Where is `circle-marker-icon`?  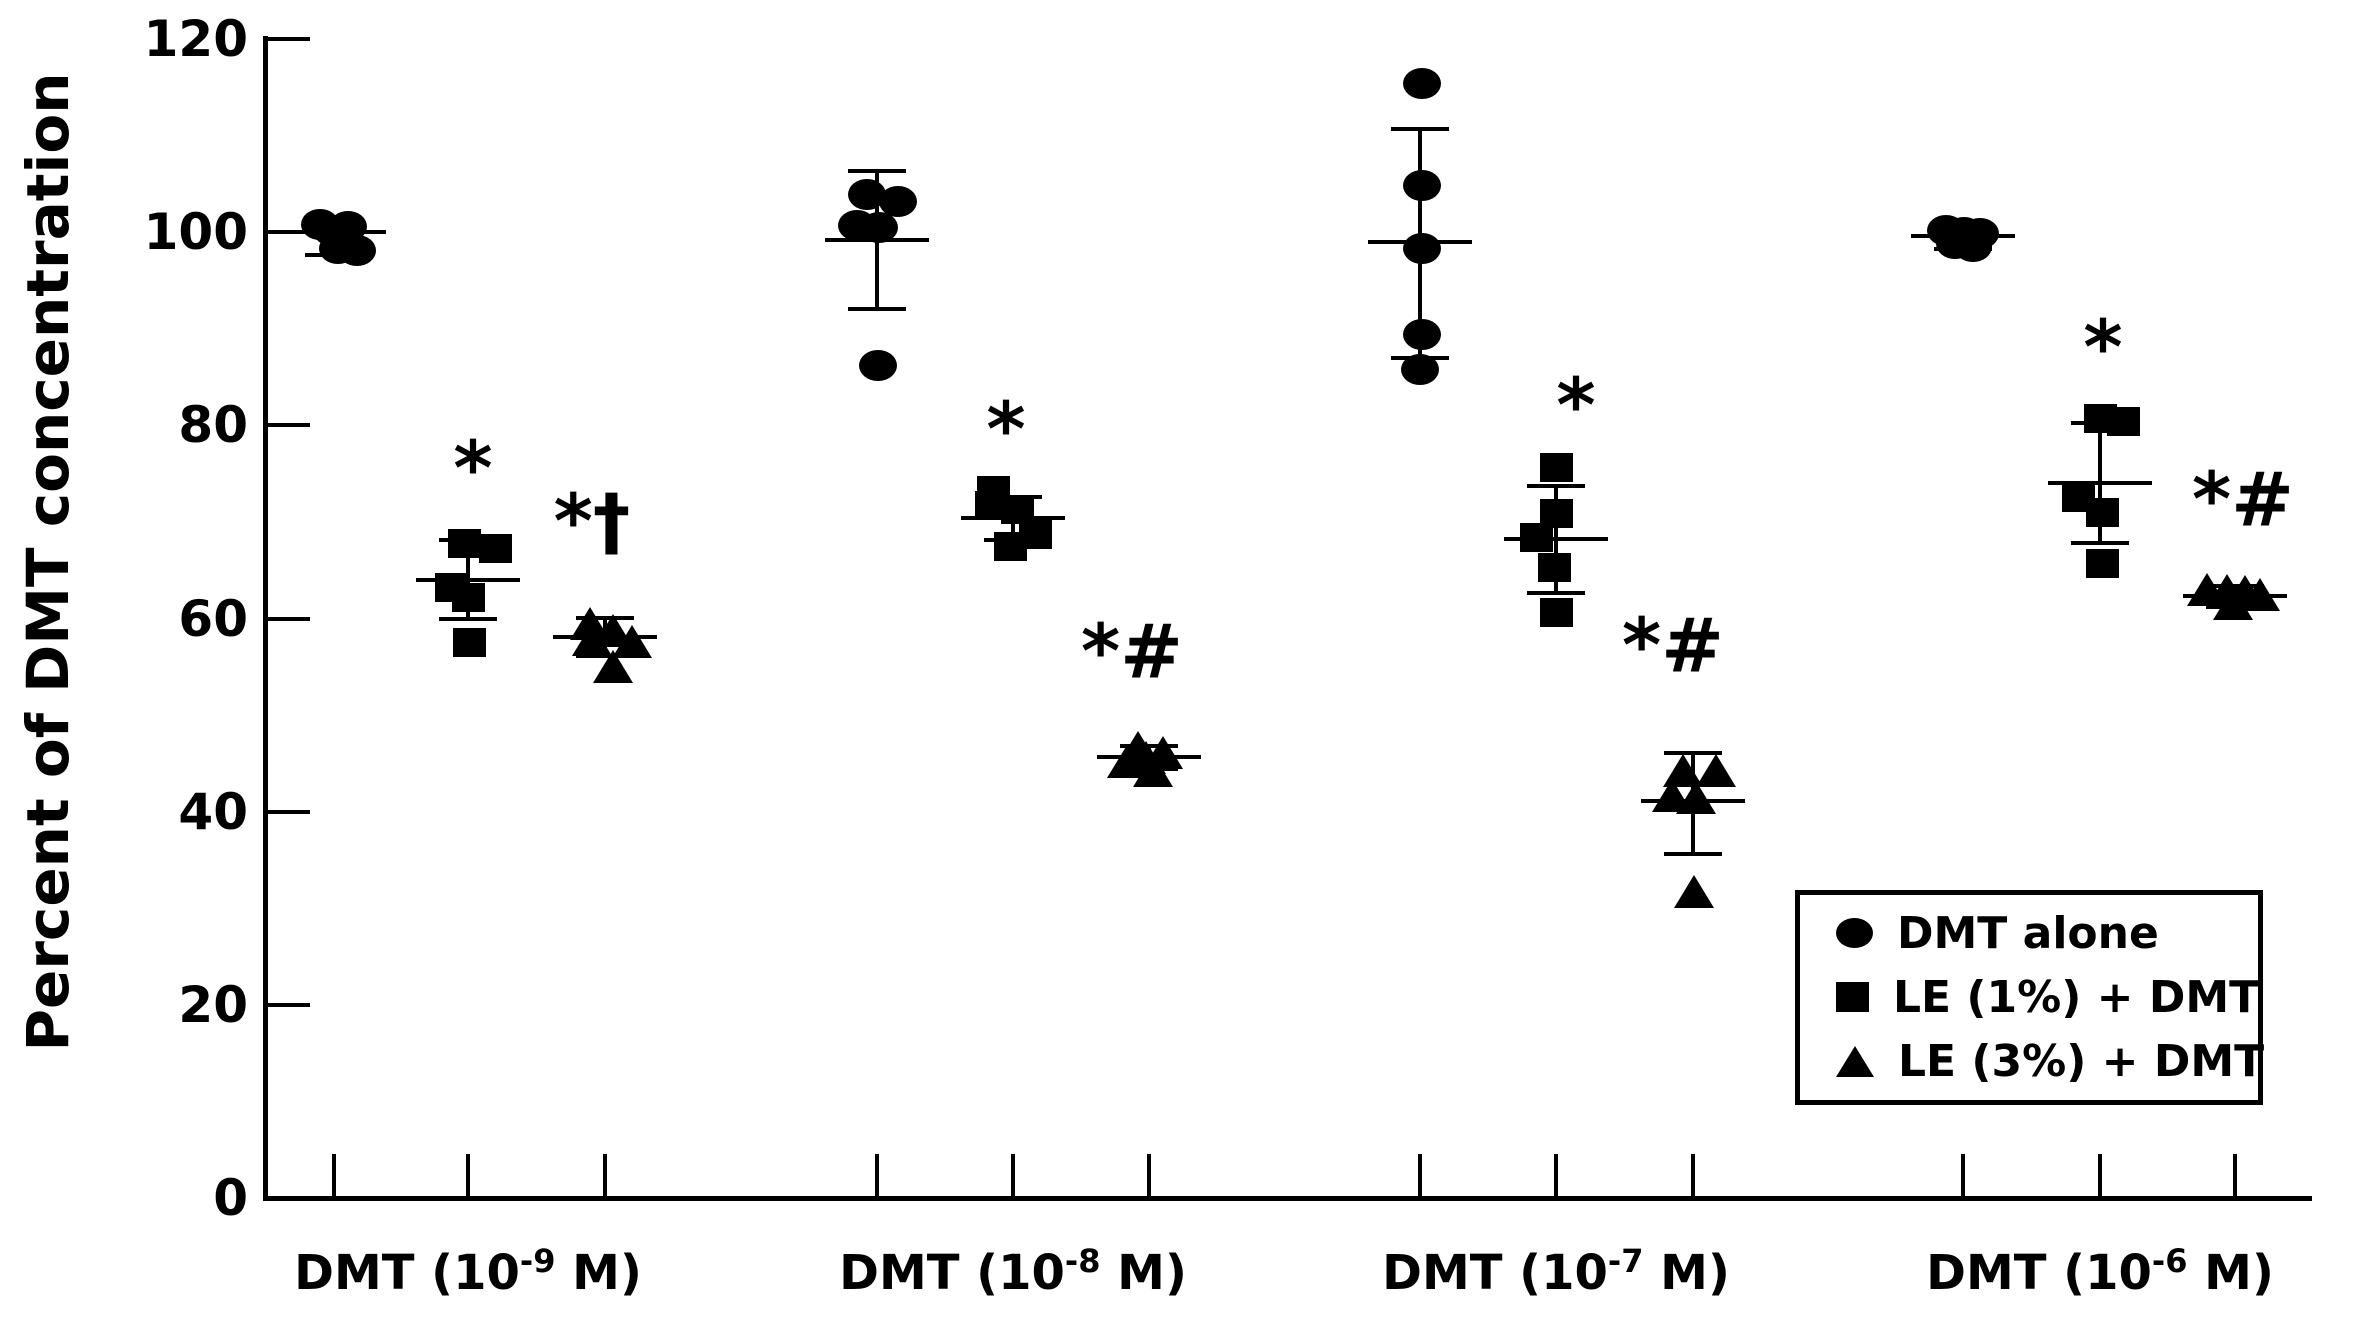
circle-marker-icon is located at coordinates (1854, 933).